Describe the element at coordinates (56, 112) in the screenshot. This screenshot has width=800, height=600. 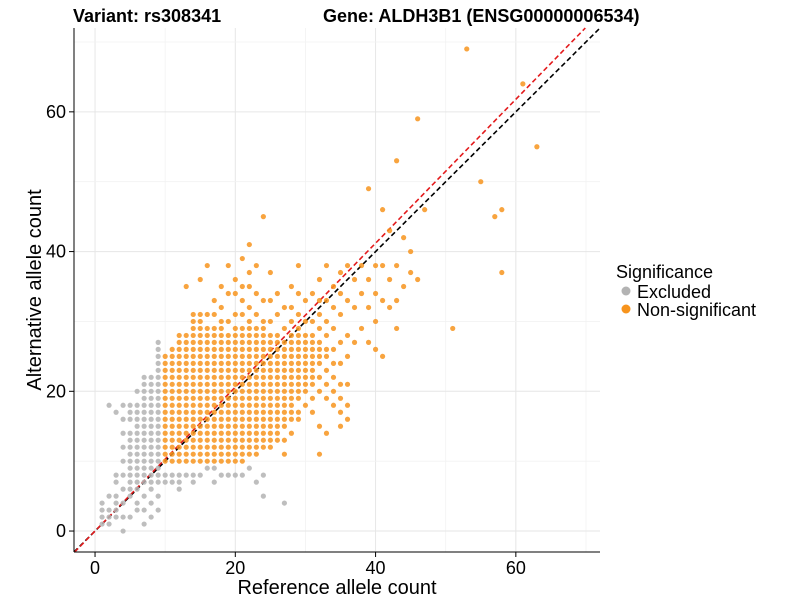
I see `y-tick-label: 60` at that location.